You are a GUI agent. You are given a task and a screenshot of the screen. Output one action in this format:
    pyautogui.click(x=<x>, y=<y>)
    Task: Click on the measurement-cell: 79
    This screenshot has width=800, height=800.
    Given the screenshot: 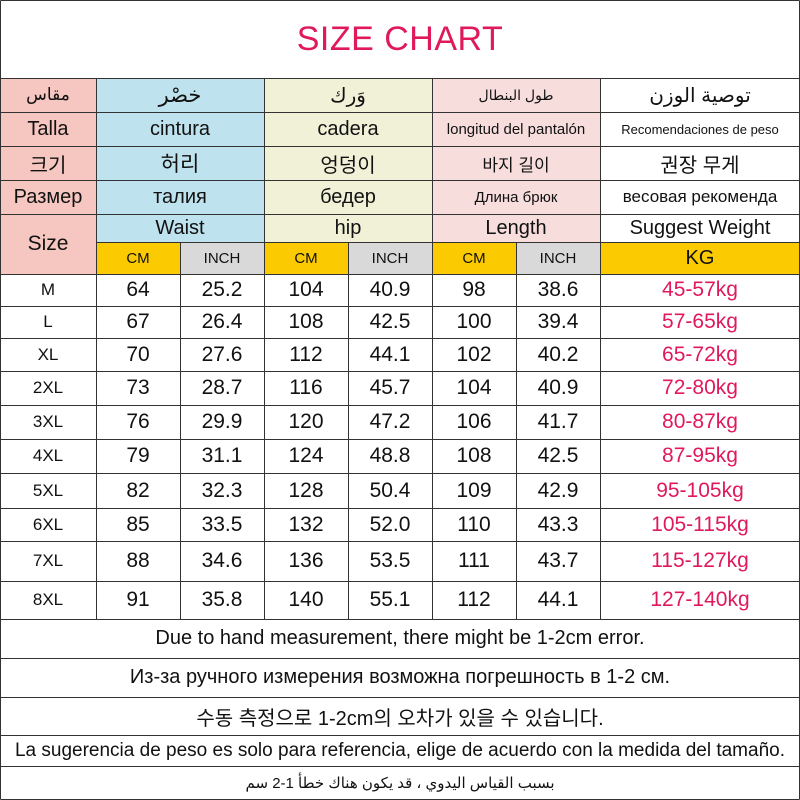 What is the action you would take?
    pyautogui.click(x=138, y=456)
    